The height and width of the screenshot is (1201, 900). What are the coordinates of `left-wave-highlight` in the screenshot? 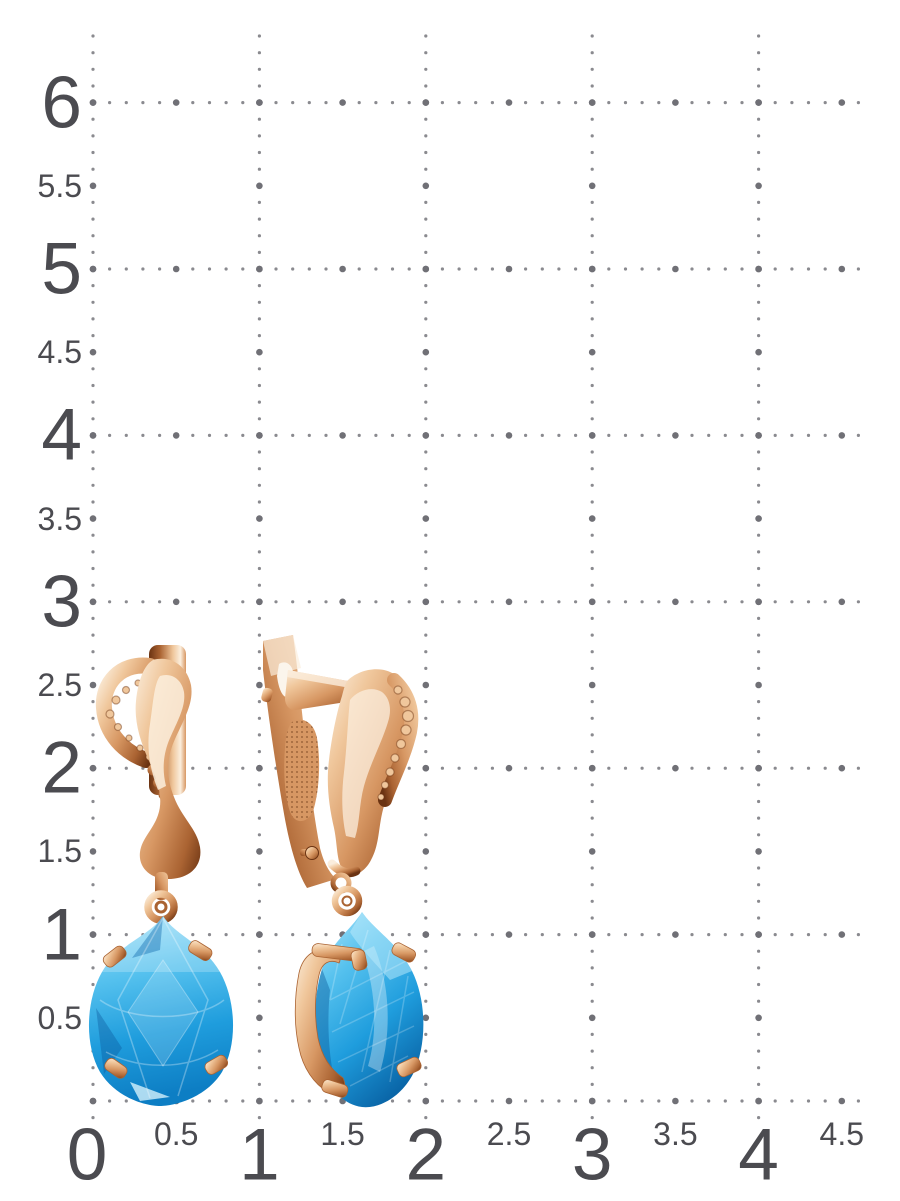 It's located at (166, 732).